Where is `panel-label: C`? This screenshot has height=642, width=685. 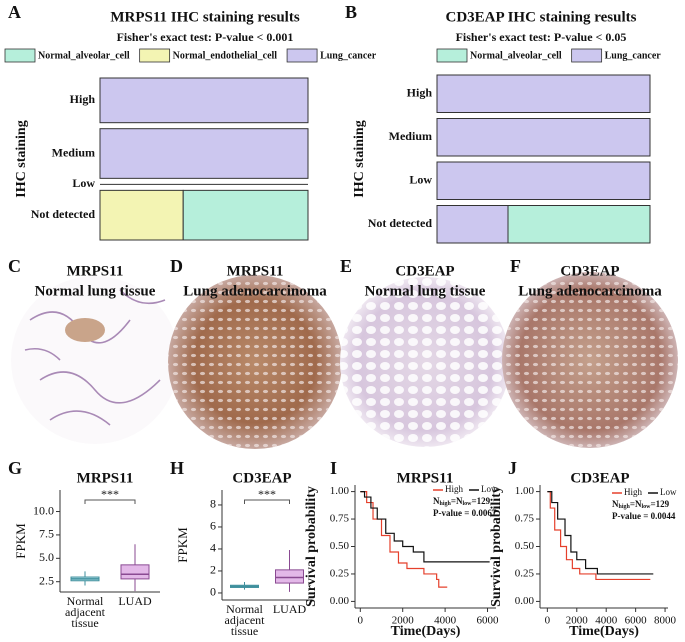
panel-label: C is located at coordinates (14, 266).